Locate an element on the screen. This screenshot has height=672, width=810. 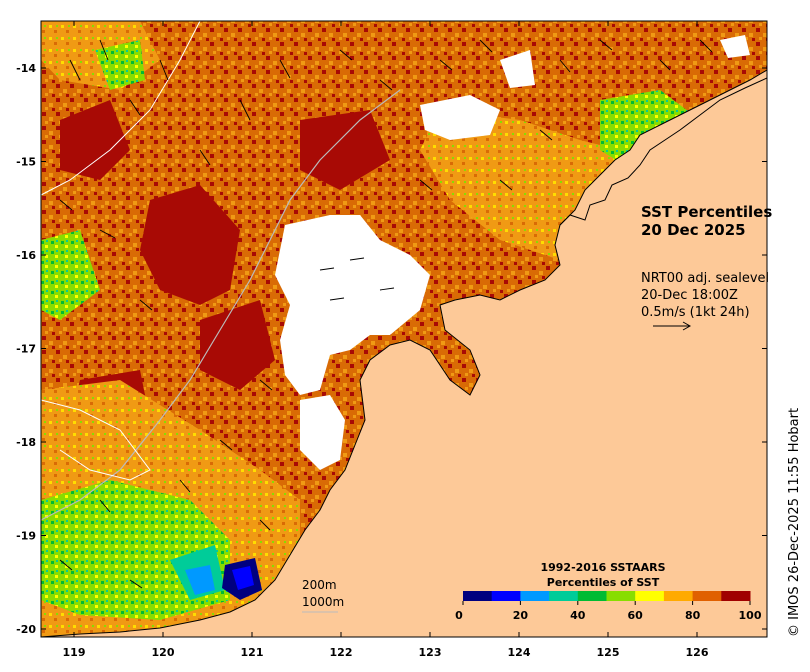
current-info-line3: 0.5m/s (1kt 24h) is located at coordinates (695, 312).